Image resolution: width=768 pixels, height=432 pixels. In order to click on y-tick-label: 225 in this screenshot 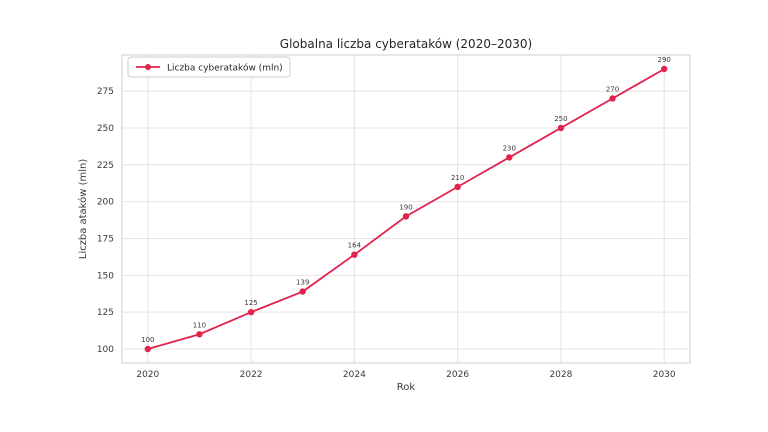, I will do `click(105, 166)`.